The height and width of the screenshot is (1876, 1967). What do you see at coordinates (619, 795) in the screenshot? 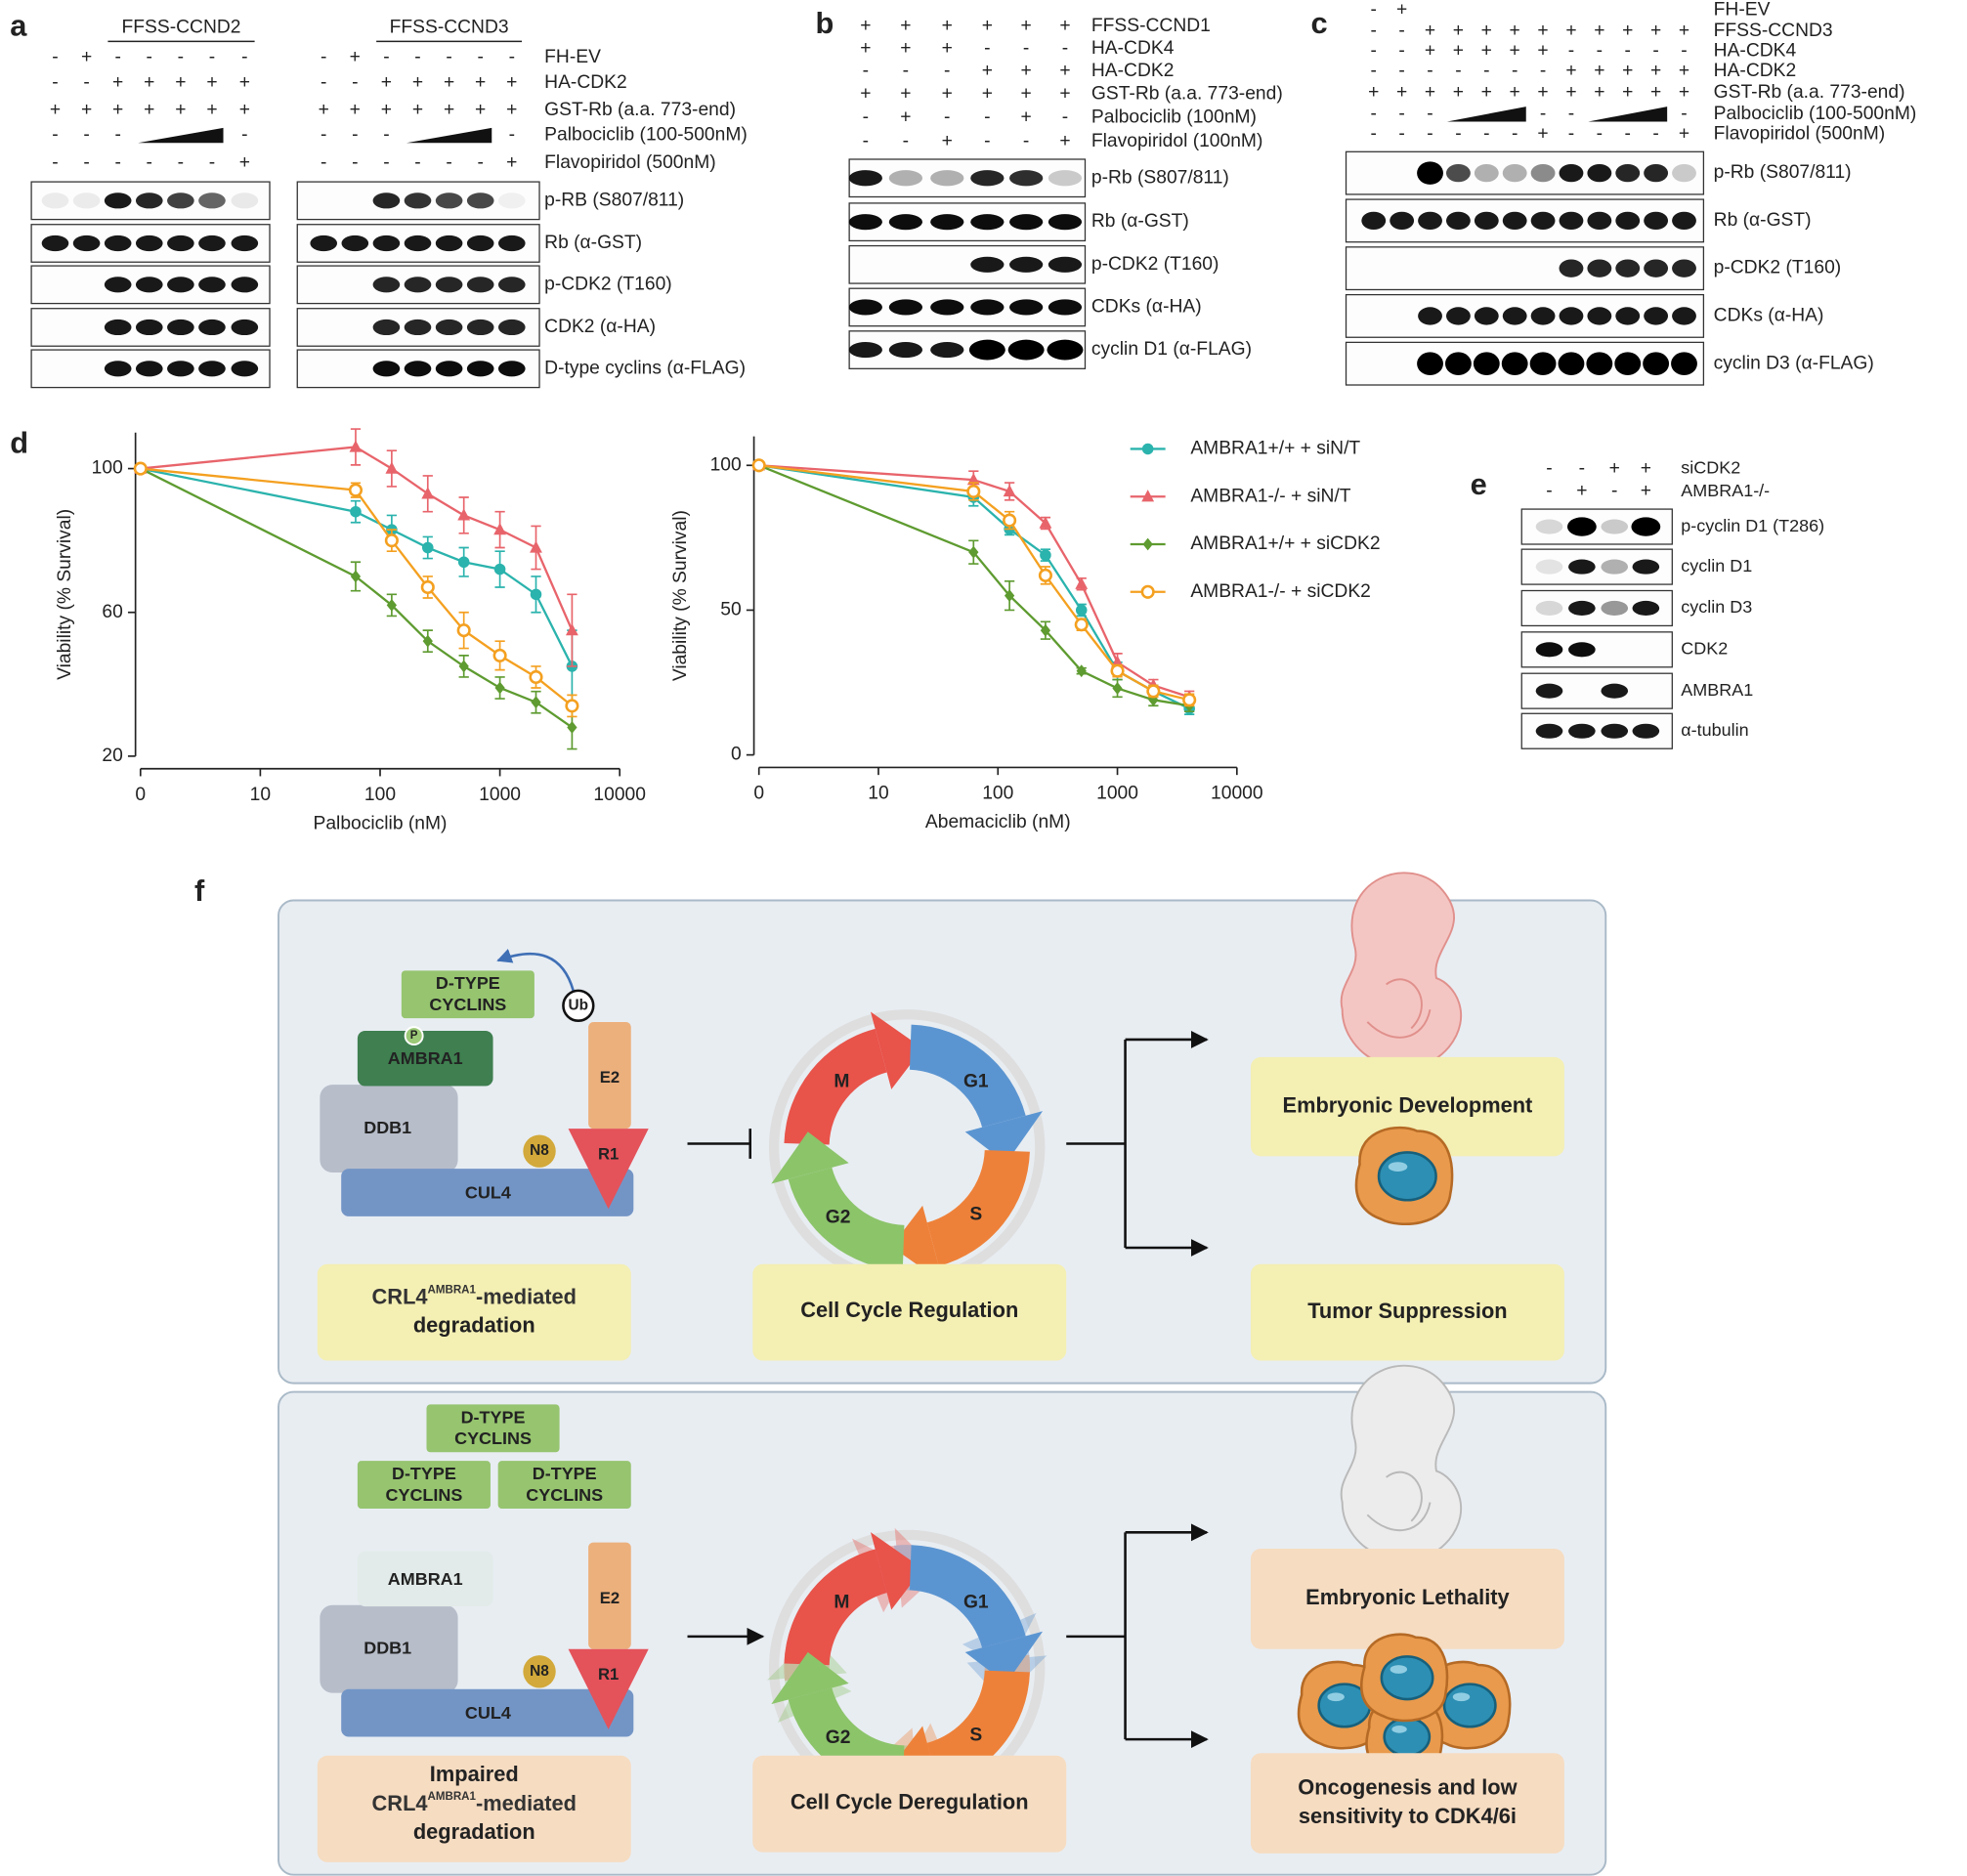
I see `x-tick-label: 10000` at bounding box center [619, 795].